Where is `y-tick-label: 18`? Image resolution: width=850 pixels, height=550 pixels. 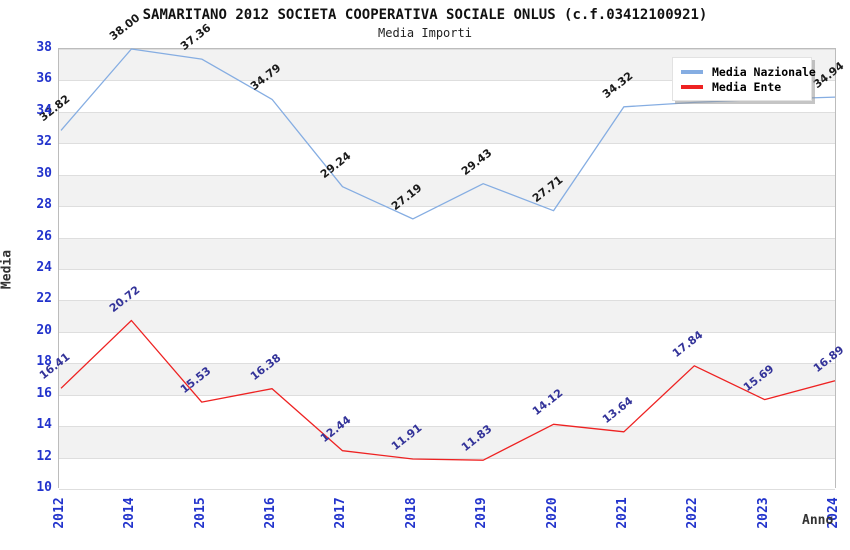 y-tick-label: 18 is located at coordinates (44, 362).